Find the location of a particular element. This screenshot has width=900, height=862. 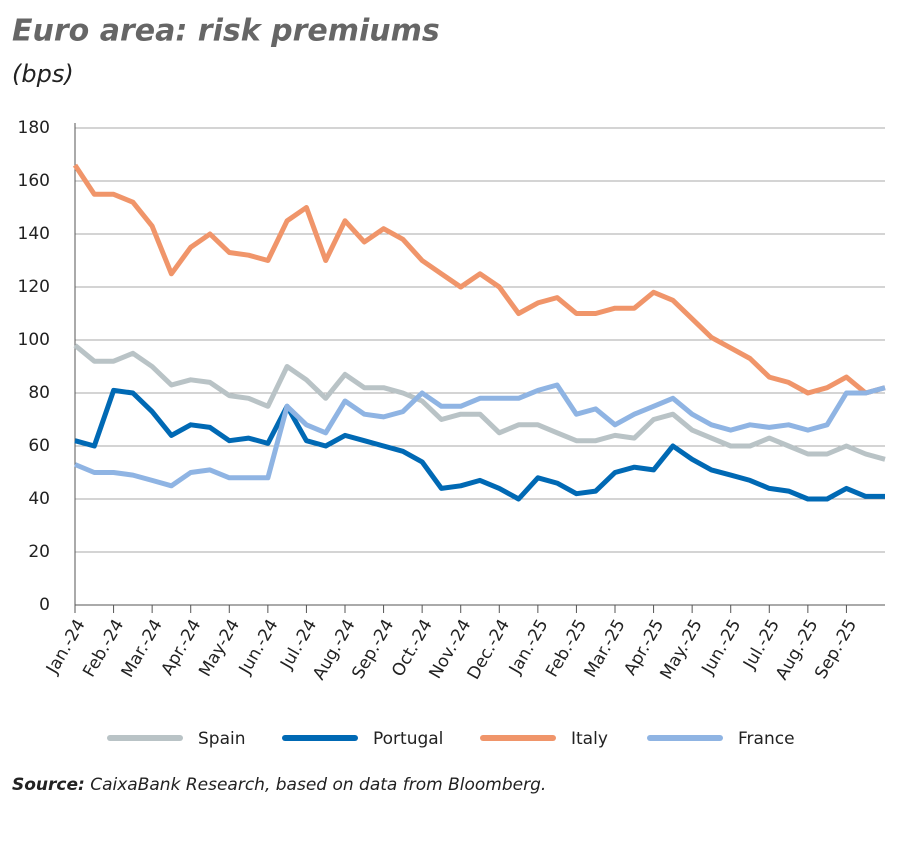

source-label: Source: is located at coordinates (48, 785).